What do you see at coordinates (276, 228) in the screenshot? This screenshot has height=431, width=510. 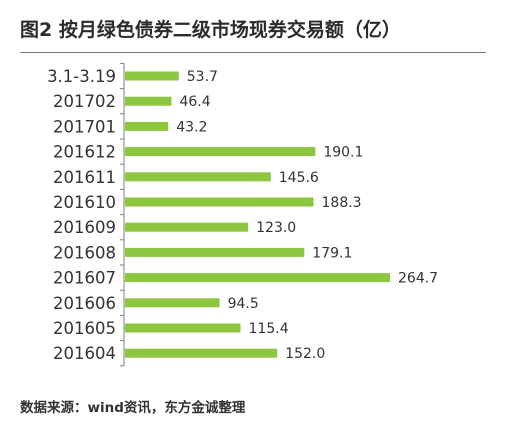 I see `value-label: 123.0` at bounding box center [276, 228].